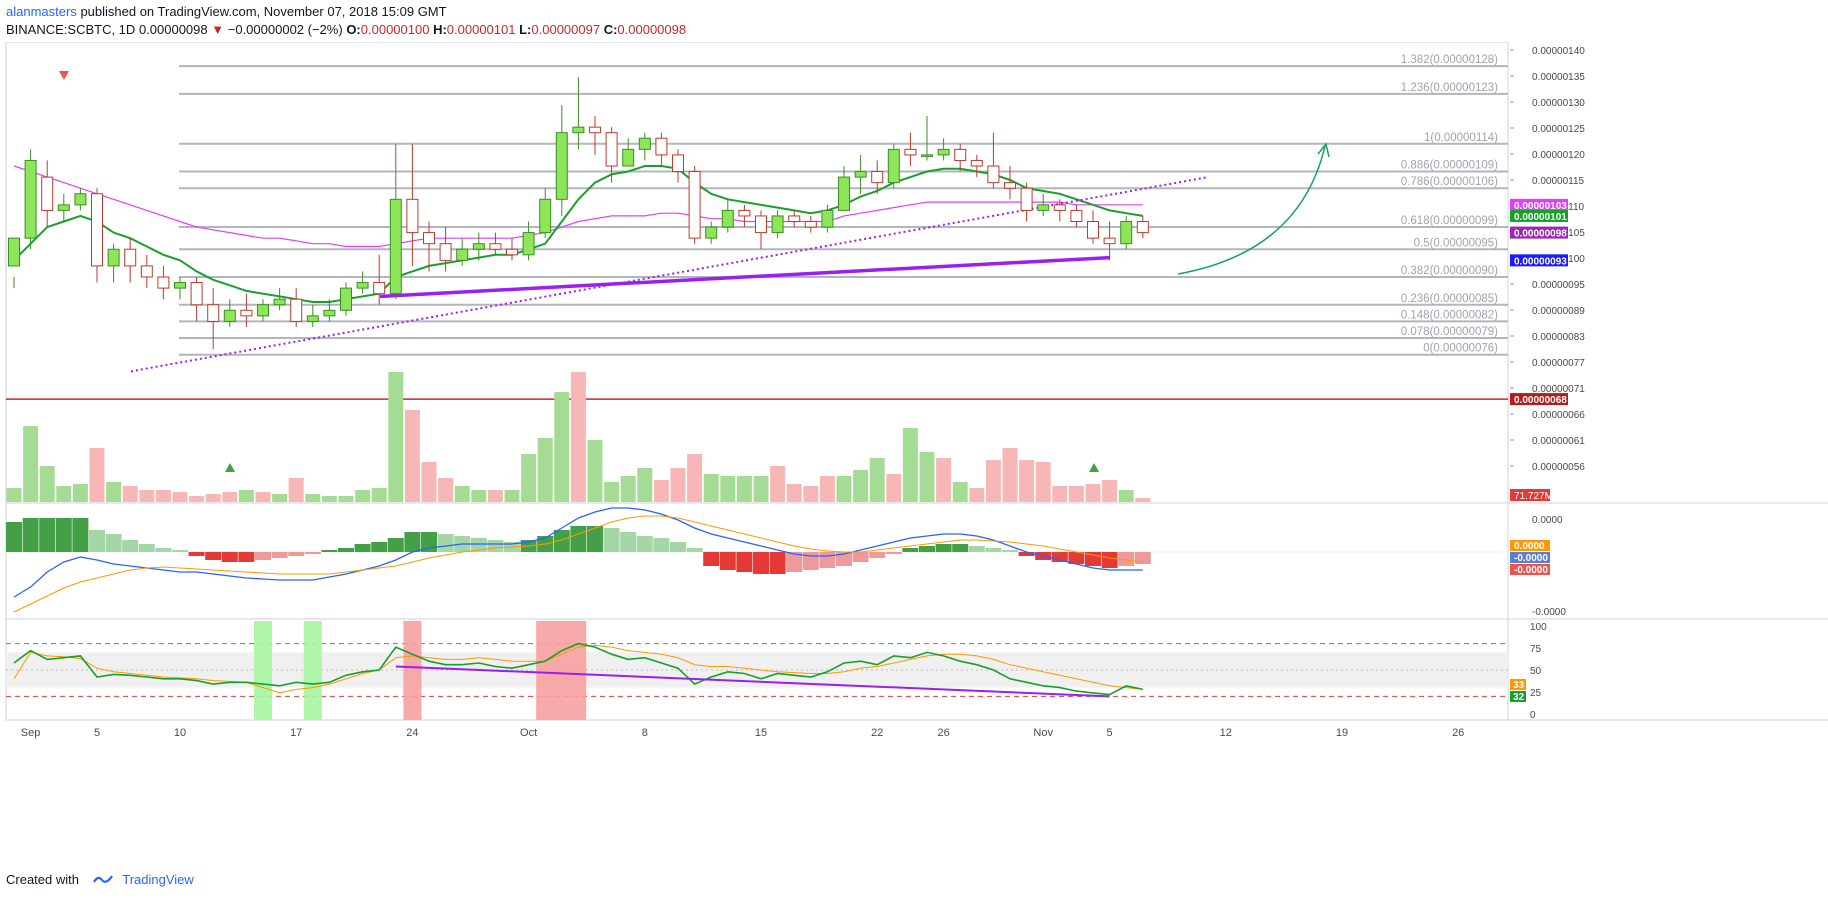 Image resolution: width=1828 pixels, height=899 pixels. What do you see at coordinates (71, 29) in the screenshot?
I see `symbol-label: BINANCE:SCBTC, 1D` at bounding box center [71, 29].